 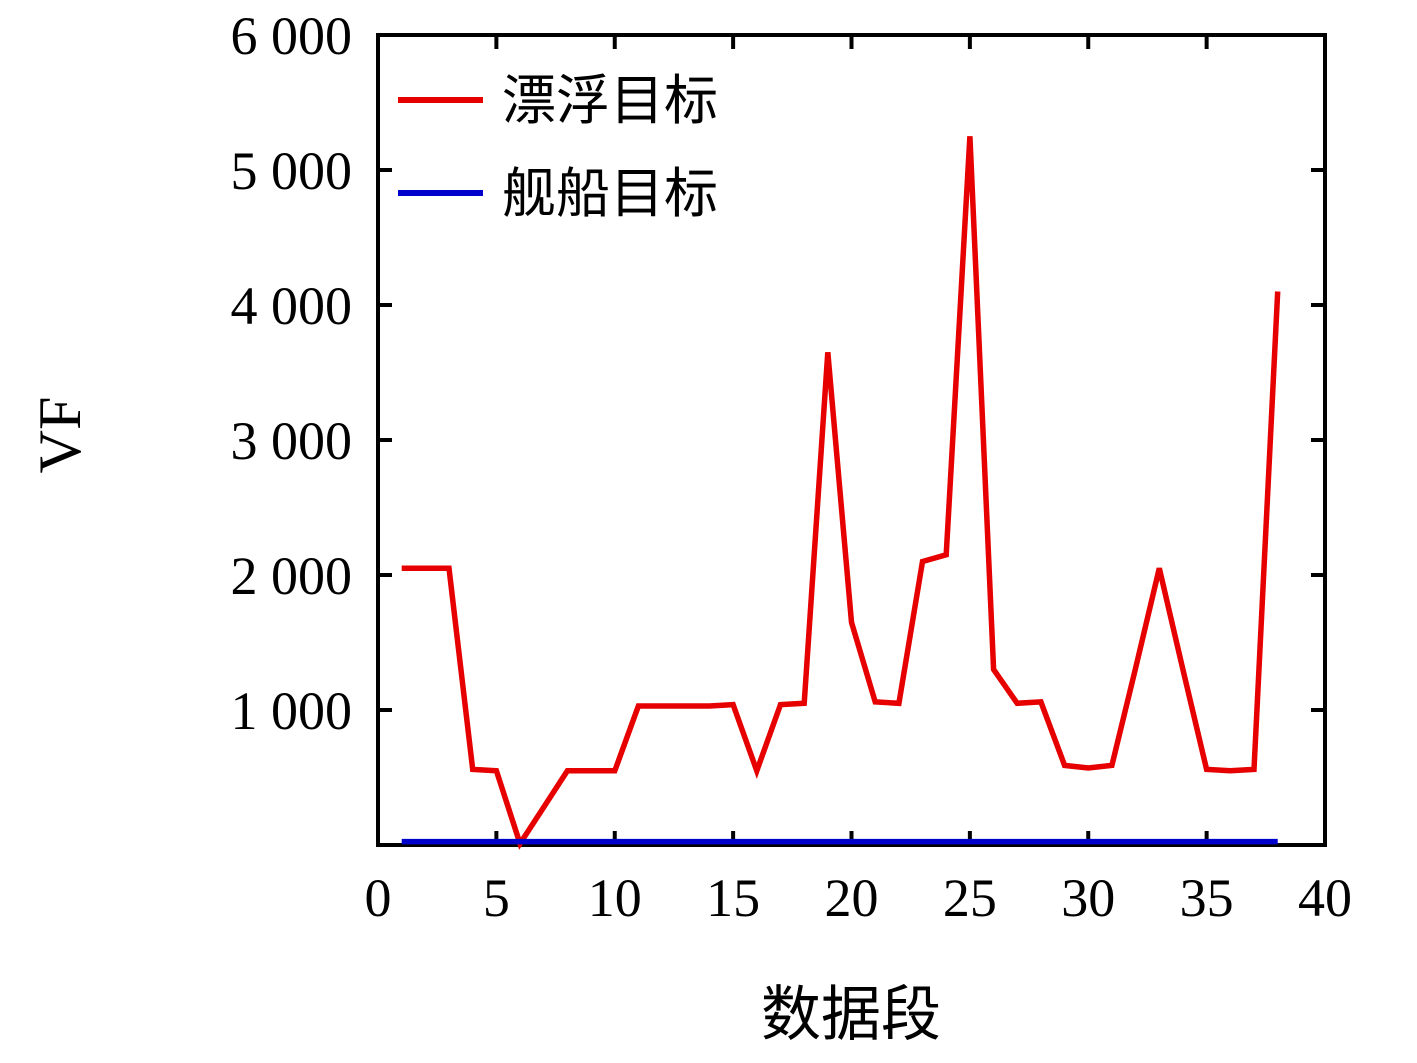 What do you see at coordinates (610, 101) in the screenshot?
I see `legend-label-floating-target: 漂浮目标` at bounding box center [610, 101].